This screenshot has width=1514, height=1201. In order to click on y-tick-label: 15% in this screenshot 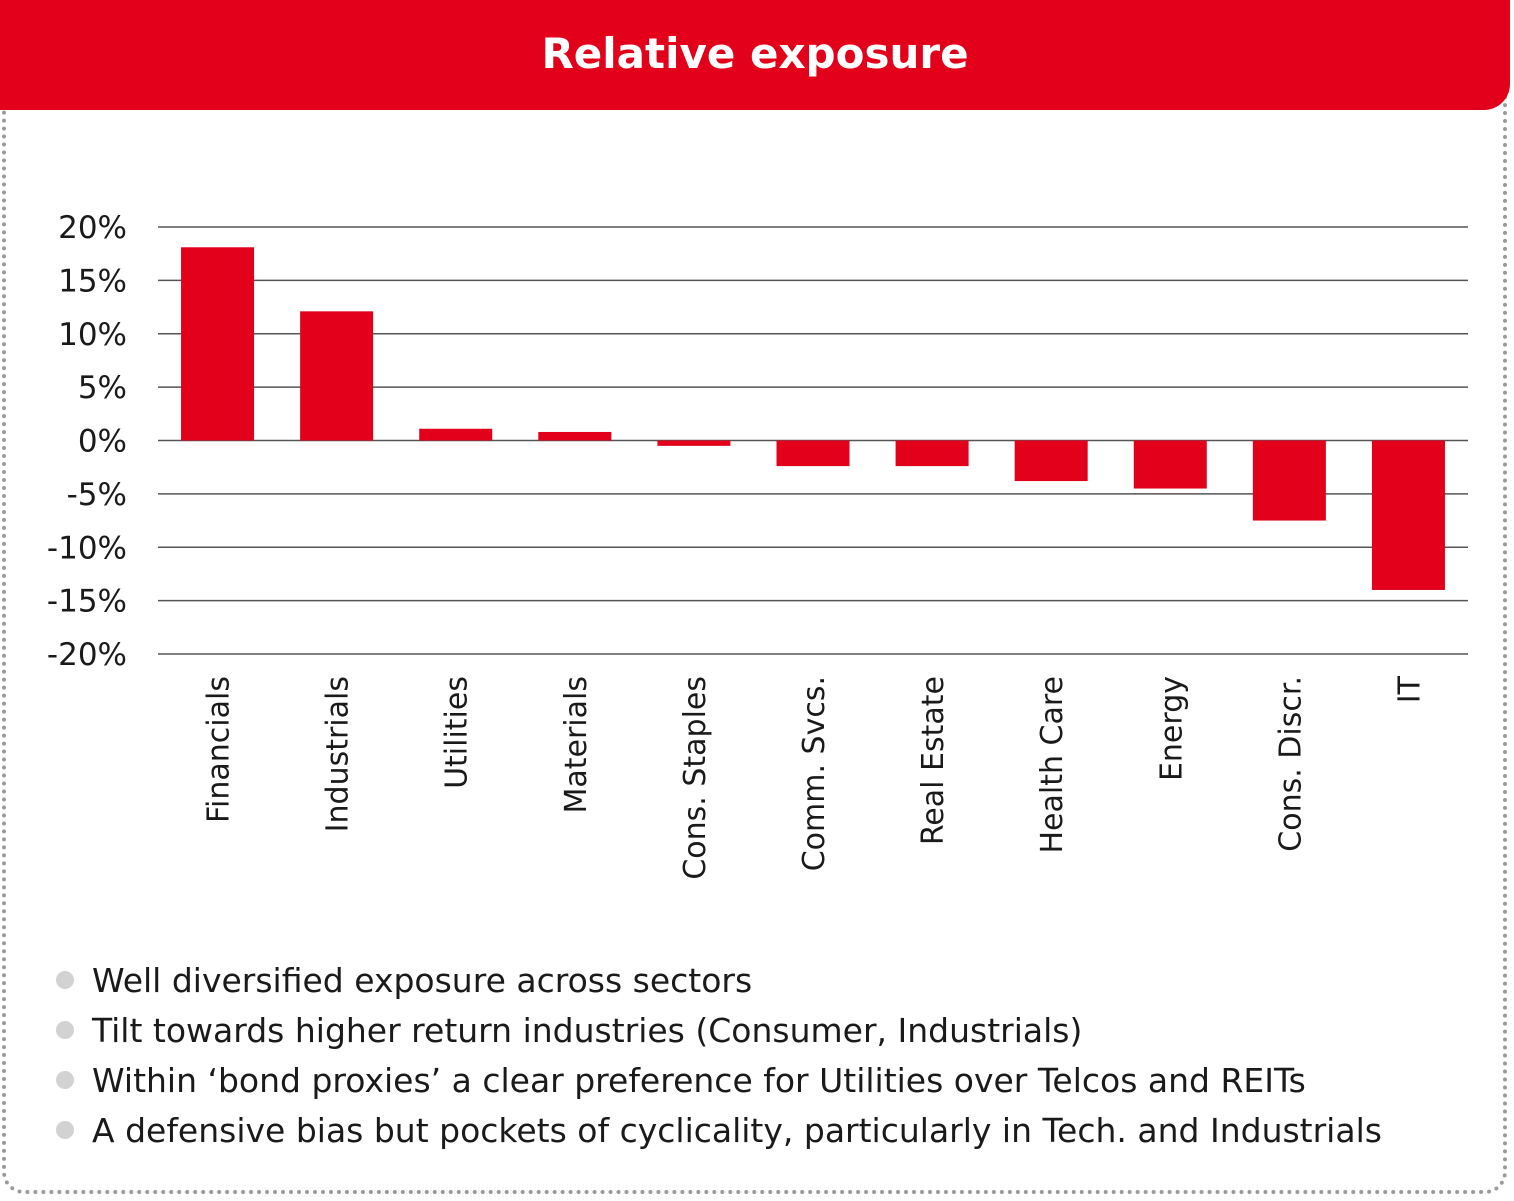, I will do `click(92, 281)`.